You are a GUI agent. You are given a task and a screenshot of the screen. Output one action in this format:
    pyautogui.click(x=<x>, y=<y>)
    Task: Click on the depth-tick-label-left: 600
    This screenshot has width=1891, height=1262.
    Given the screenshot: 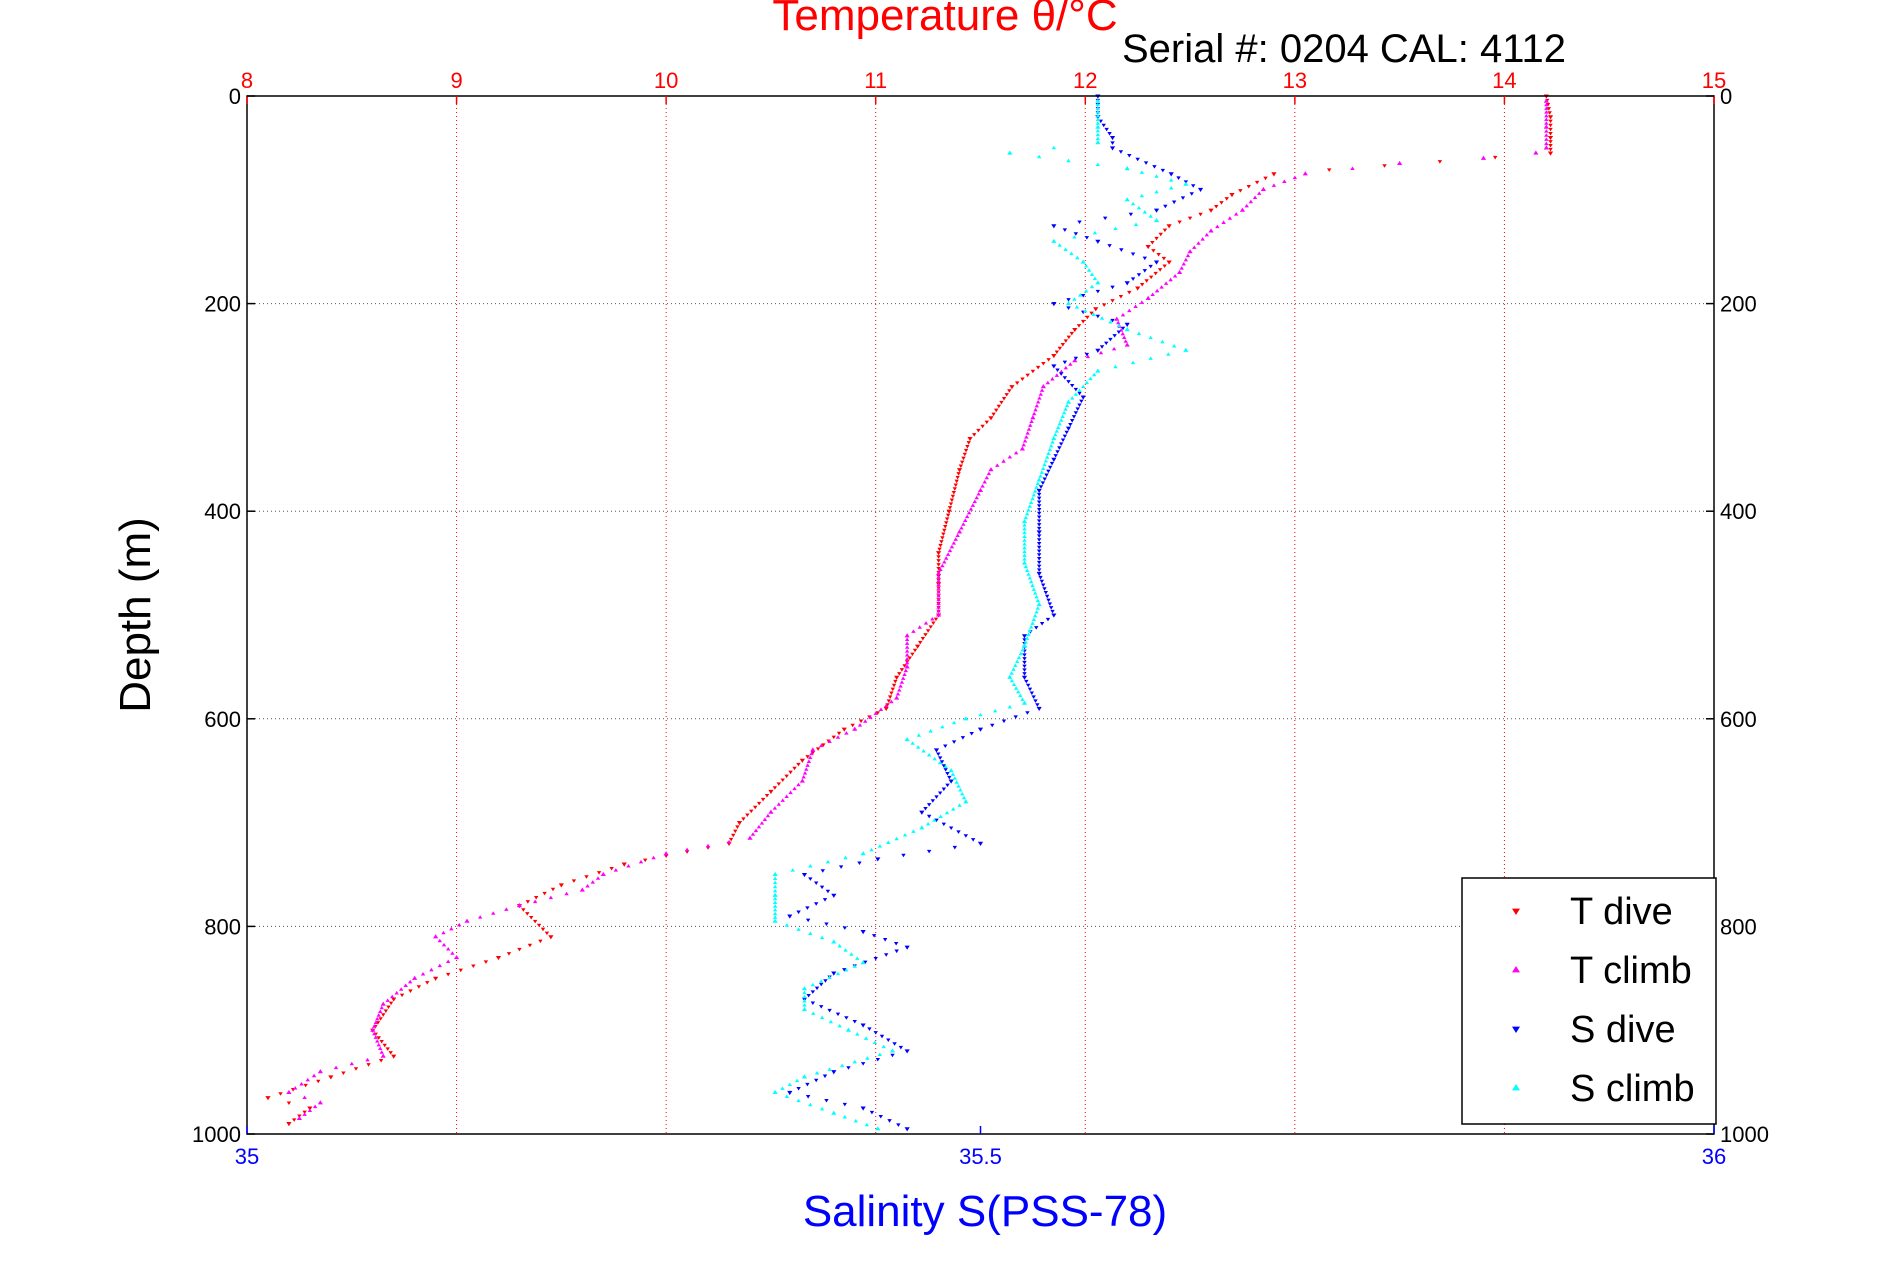 What is the action you would take?
    pyautogui.click(x=222, y=719)
    